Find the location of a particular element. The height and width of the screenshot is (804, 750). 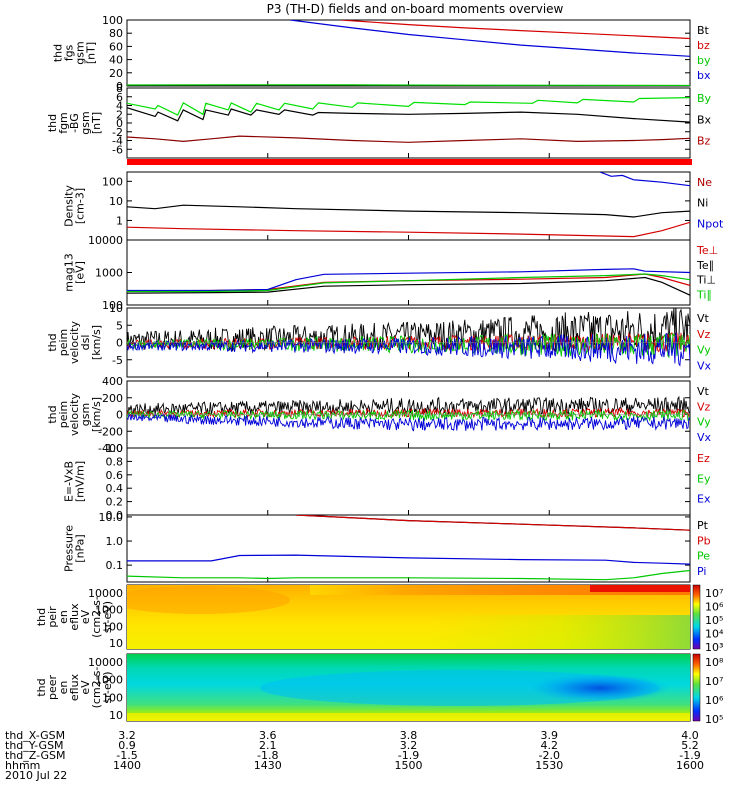

x-row-value: 3.2 is located at coordinates (409, 745).